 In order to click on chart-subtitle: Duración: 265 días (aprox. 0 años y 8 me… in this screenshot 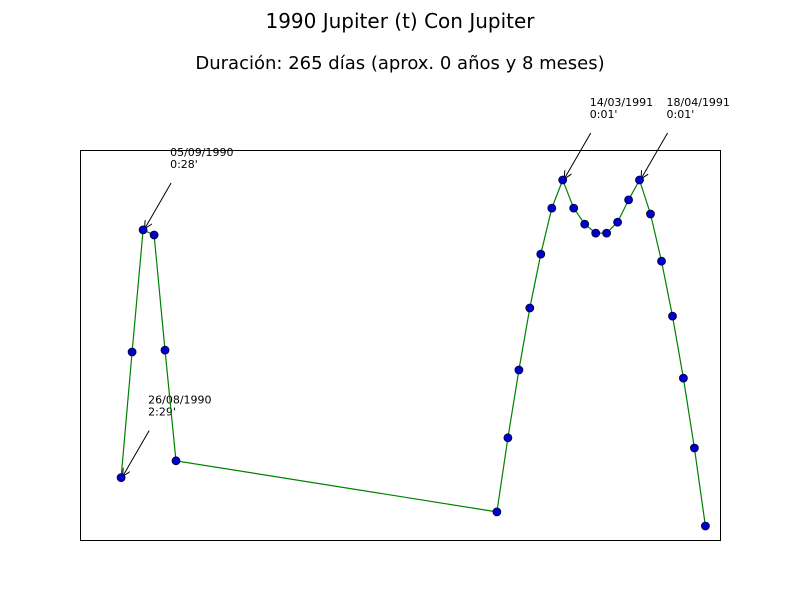, I will do `click(399, 63)`.